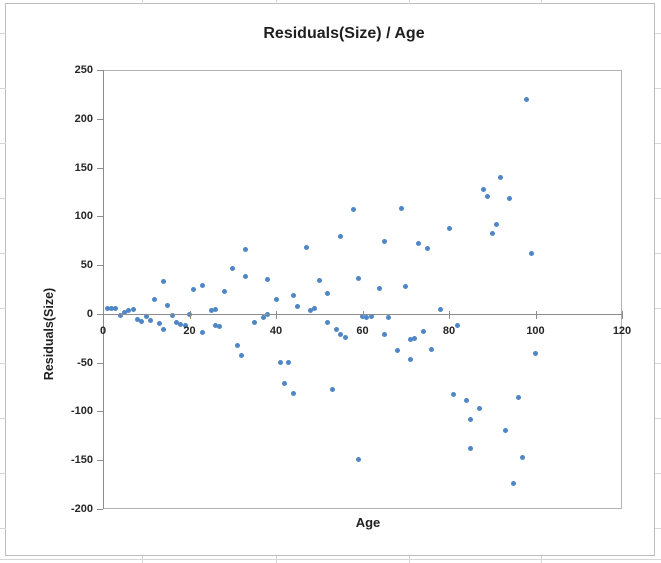  I want to click on y-tick-label: -50, so click(85, 362).